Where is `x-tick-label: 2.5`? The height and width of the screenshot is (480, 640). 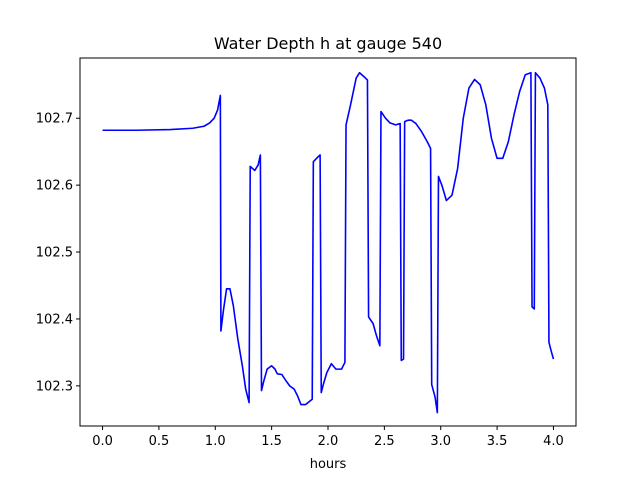 x-tick-label: 2.5 is located at coordinates (384, 441).